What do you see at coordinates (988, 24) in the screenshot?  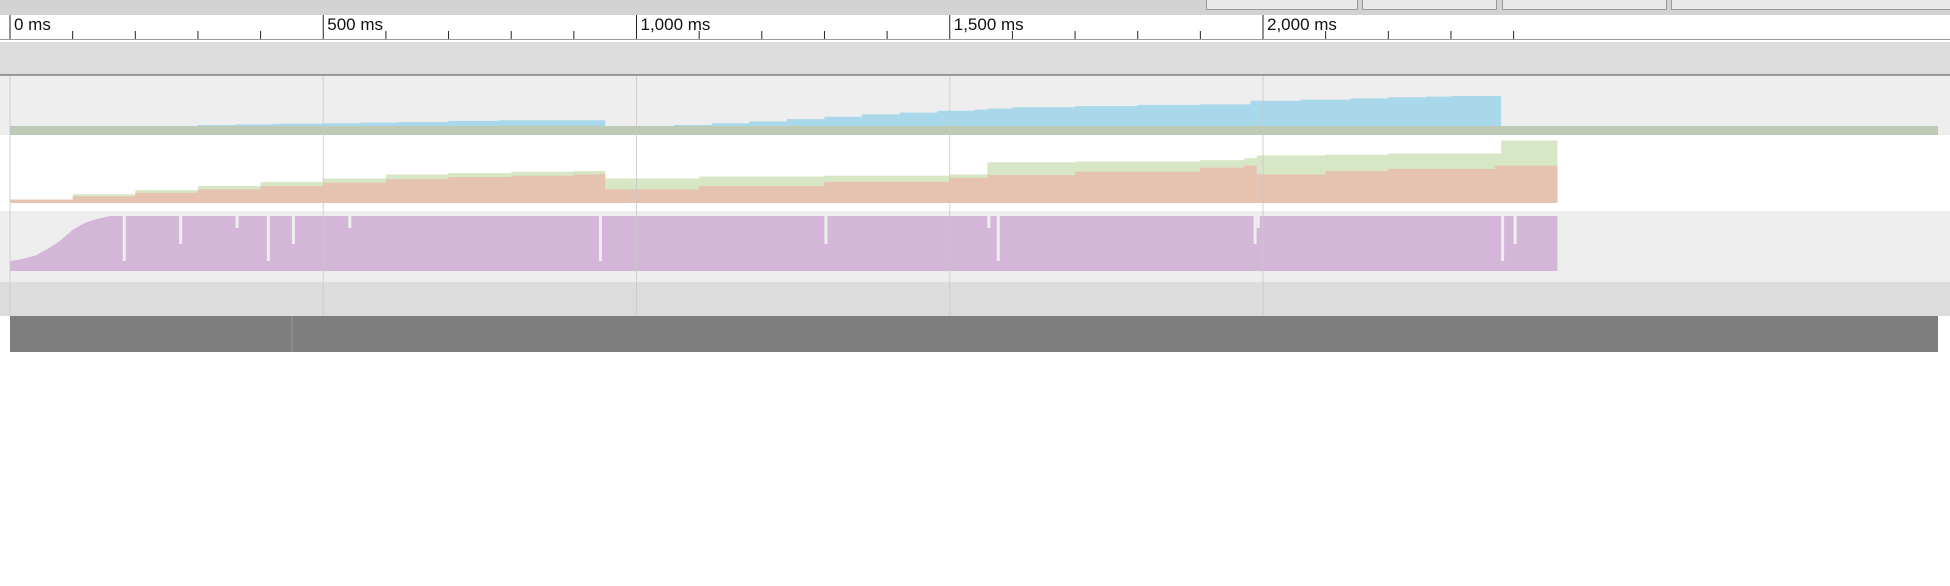 I see `tick-label: 1,500 ms` at bounding box center [988, 24].